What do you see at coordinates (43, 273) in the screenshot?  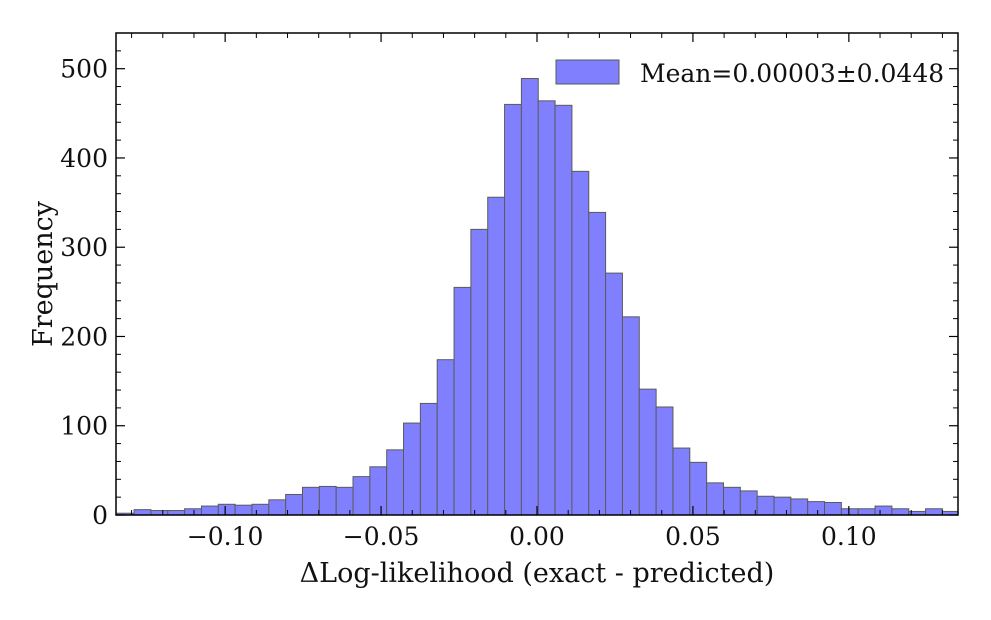 I see `y-axis-label: Frequency` at bounding box center [43, 273].